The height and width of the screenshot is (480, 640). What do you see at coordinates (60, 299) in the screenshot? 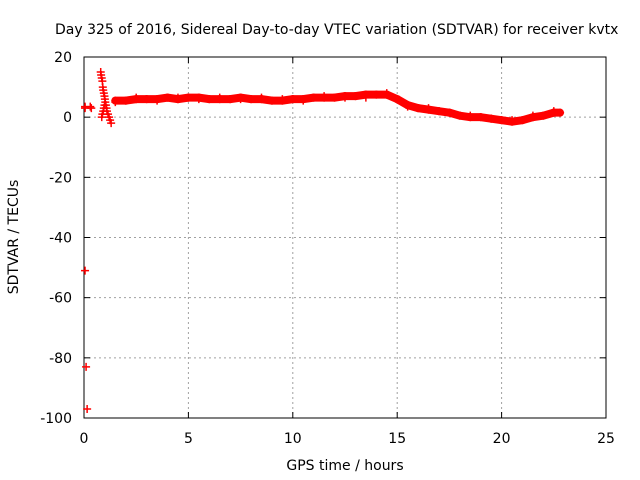
I see `y-tick-label: -60` at bounding box center [60, 299].